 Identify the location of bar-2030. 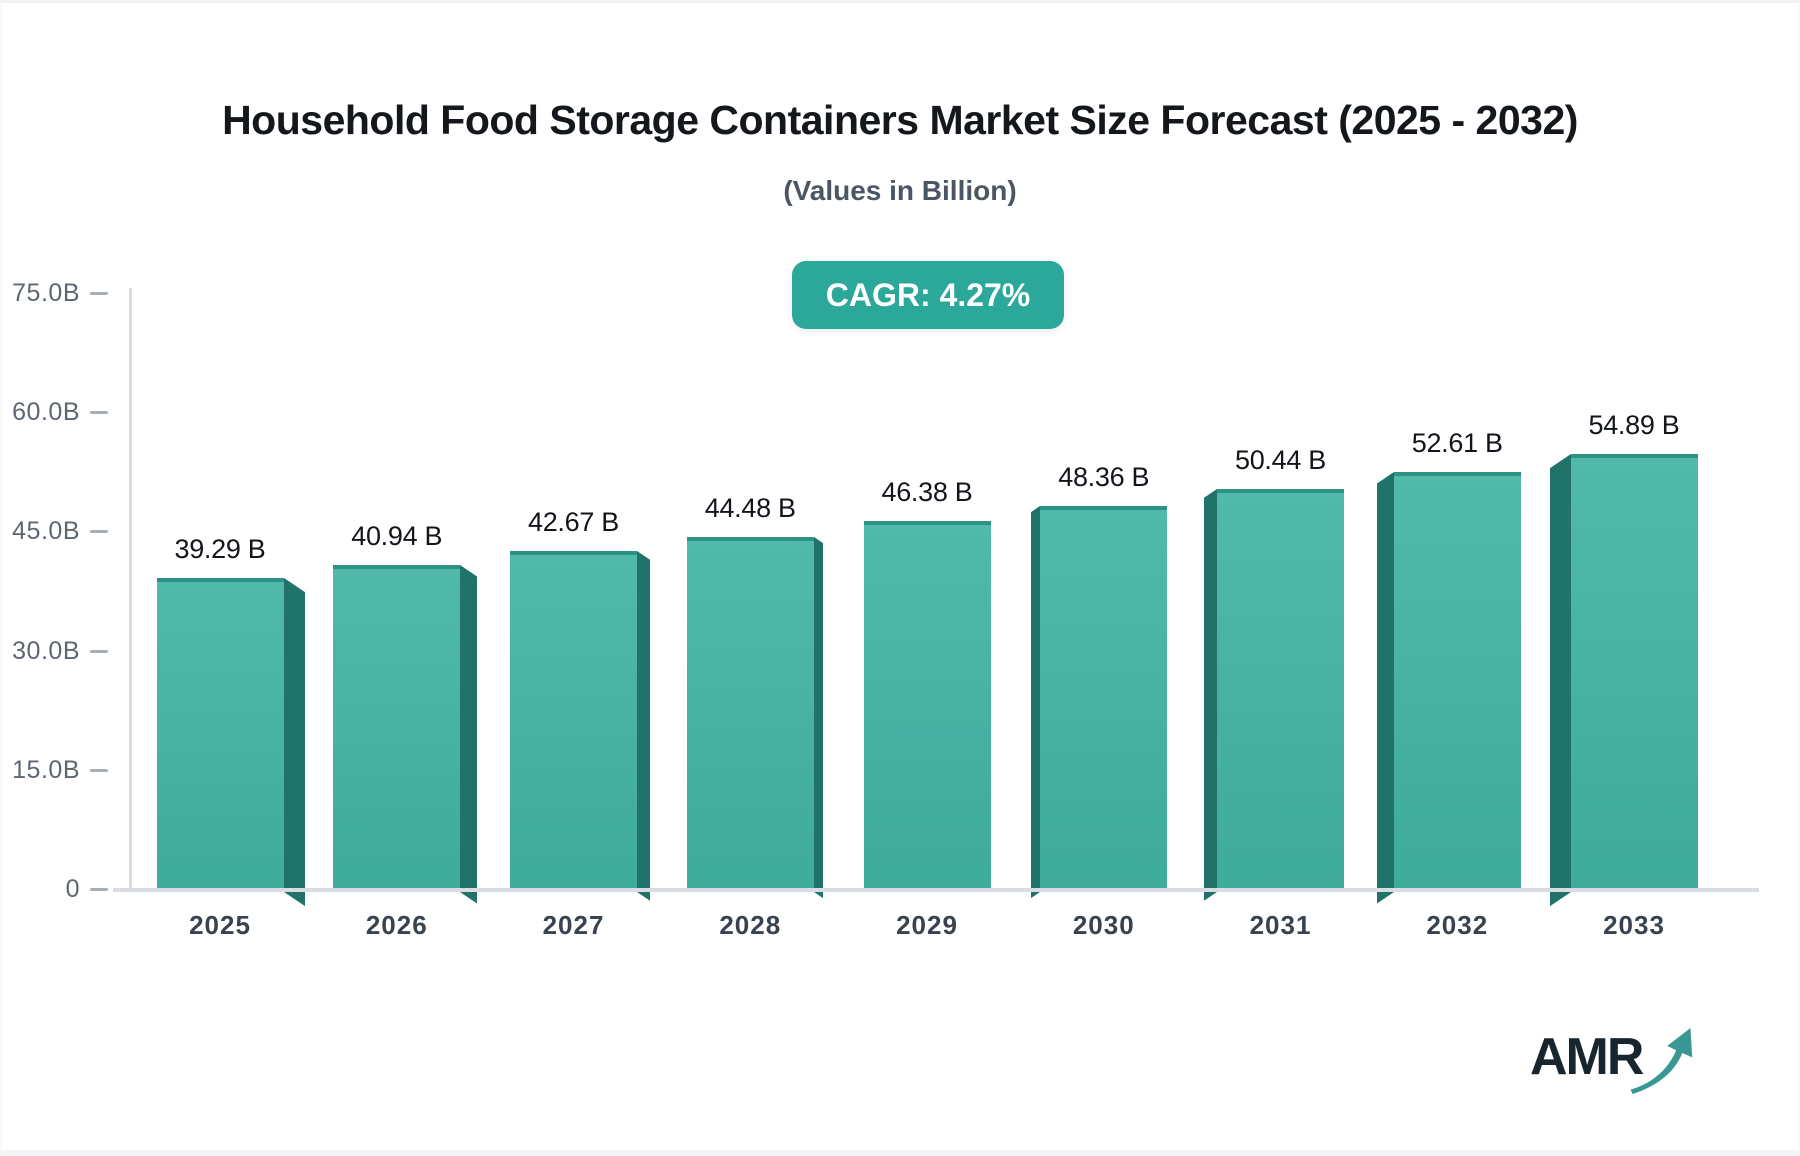
(1104, 699).